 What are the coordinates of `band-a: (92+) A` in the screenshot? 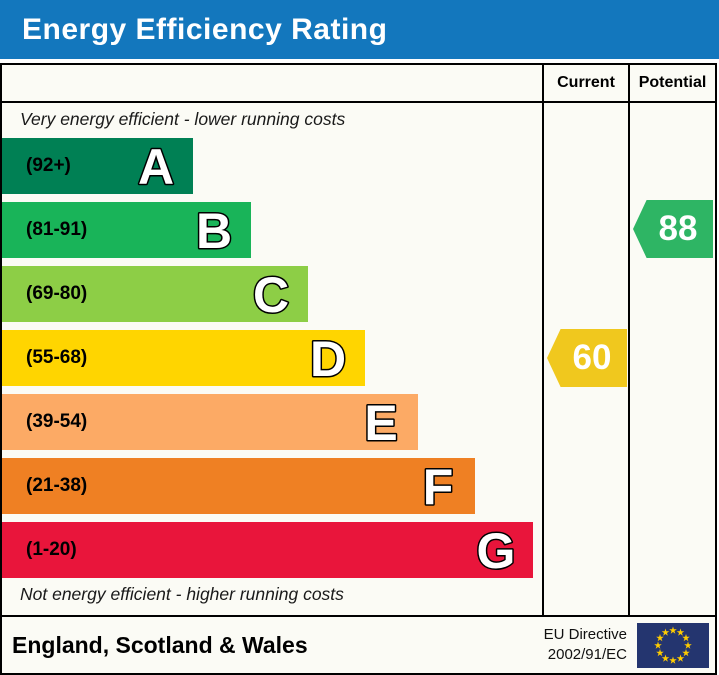 It's located at (97, 166).